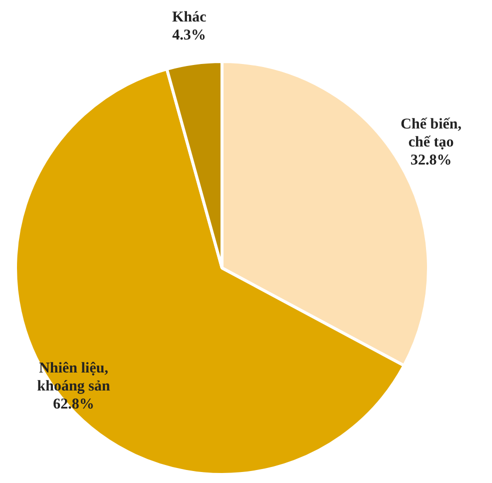 This screenshot has width=492, height=483. I want to click on data-label: 32.8%, so click(431, 160).